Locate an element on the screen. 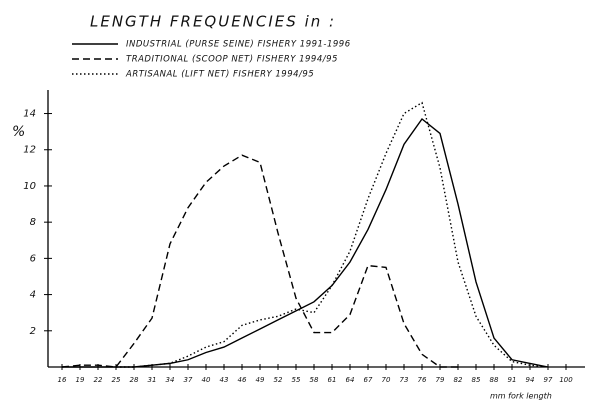 The height and width of the screenshot is (410, 600). x-tick-label: 31 is located at coordinates (152, 380).